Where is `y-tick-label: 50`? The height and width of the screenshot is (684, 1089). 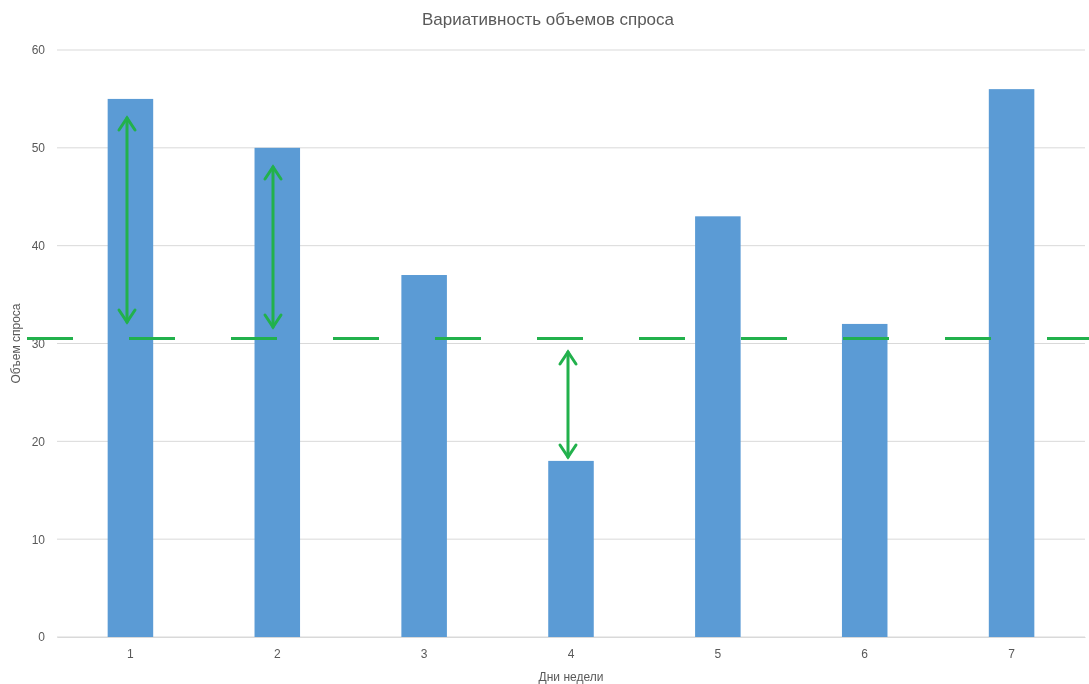 y-tick-label: 50 is located at coordinates (38, 148).